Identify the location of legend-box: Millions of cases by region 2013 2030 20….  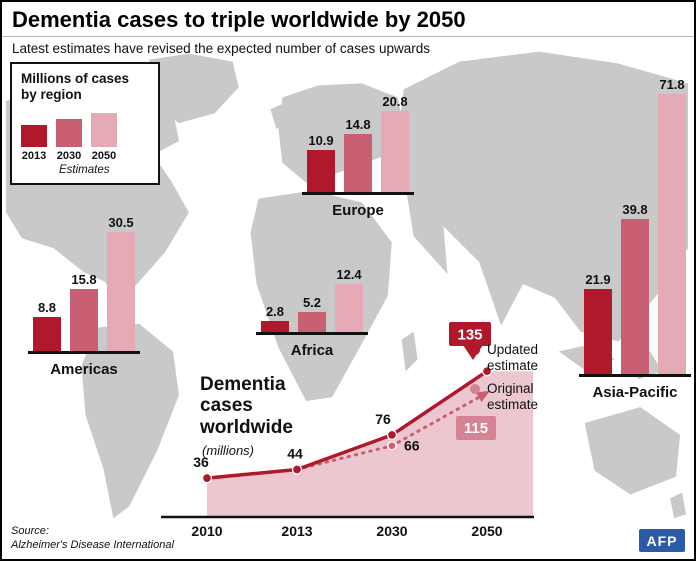
(85, 123).